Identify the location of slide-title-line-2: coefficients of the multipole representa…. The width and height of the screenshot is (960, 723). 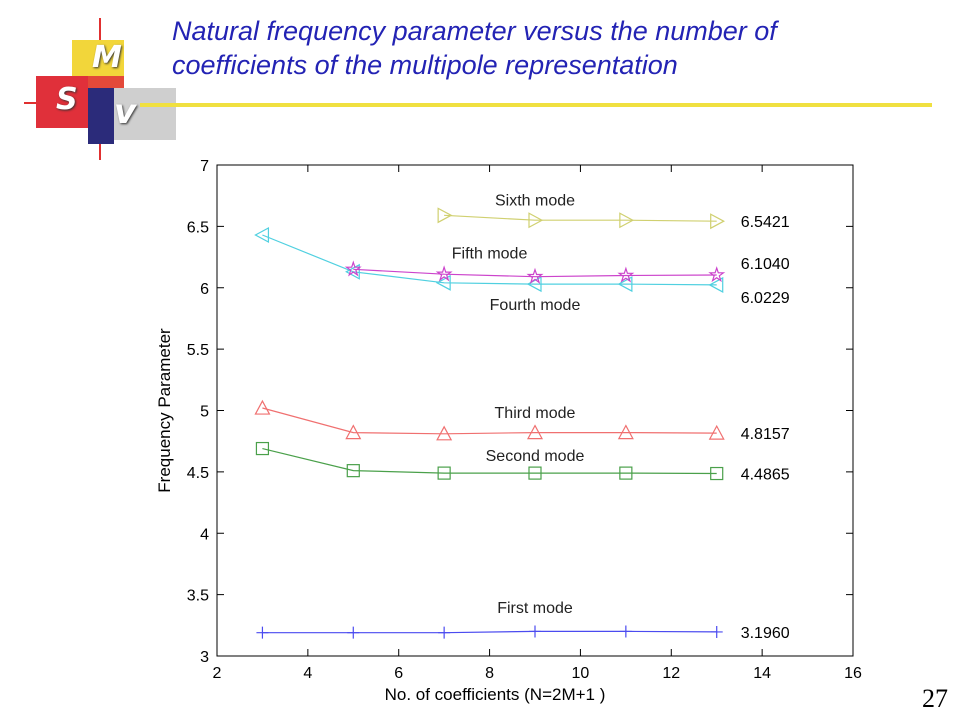
(425, 65).